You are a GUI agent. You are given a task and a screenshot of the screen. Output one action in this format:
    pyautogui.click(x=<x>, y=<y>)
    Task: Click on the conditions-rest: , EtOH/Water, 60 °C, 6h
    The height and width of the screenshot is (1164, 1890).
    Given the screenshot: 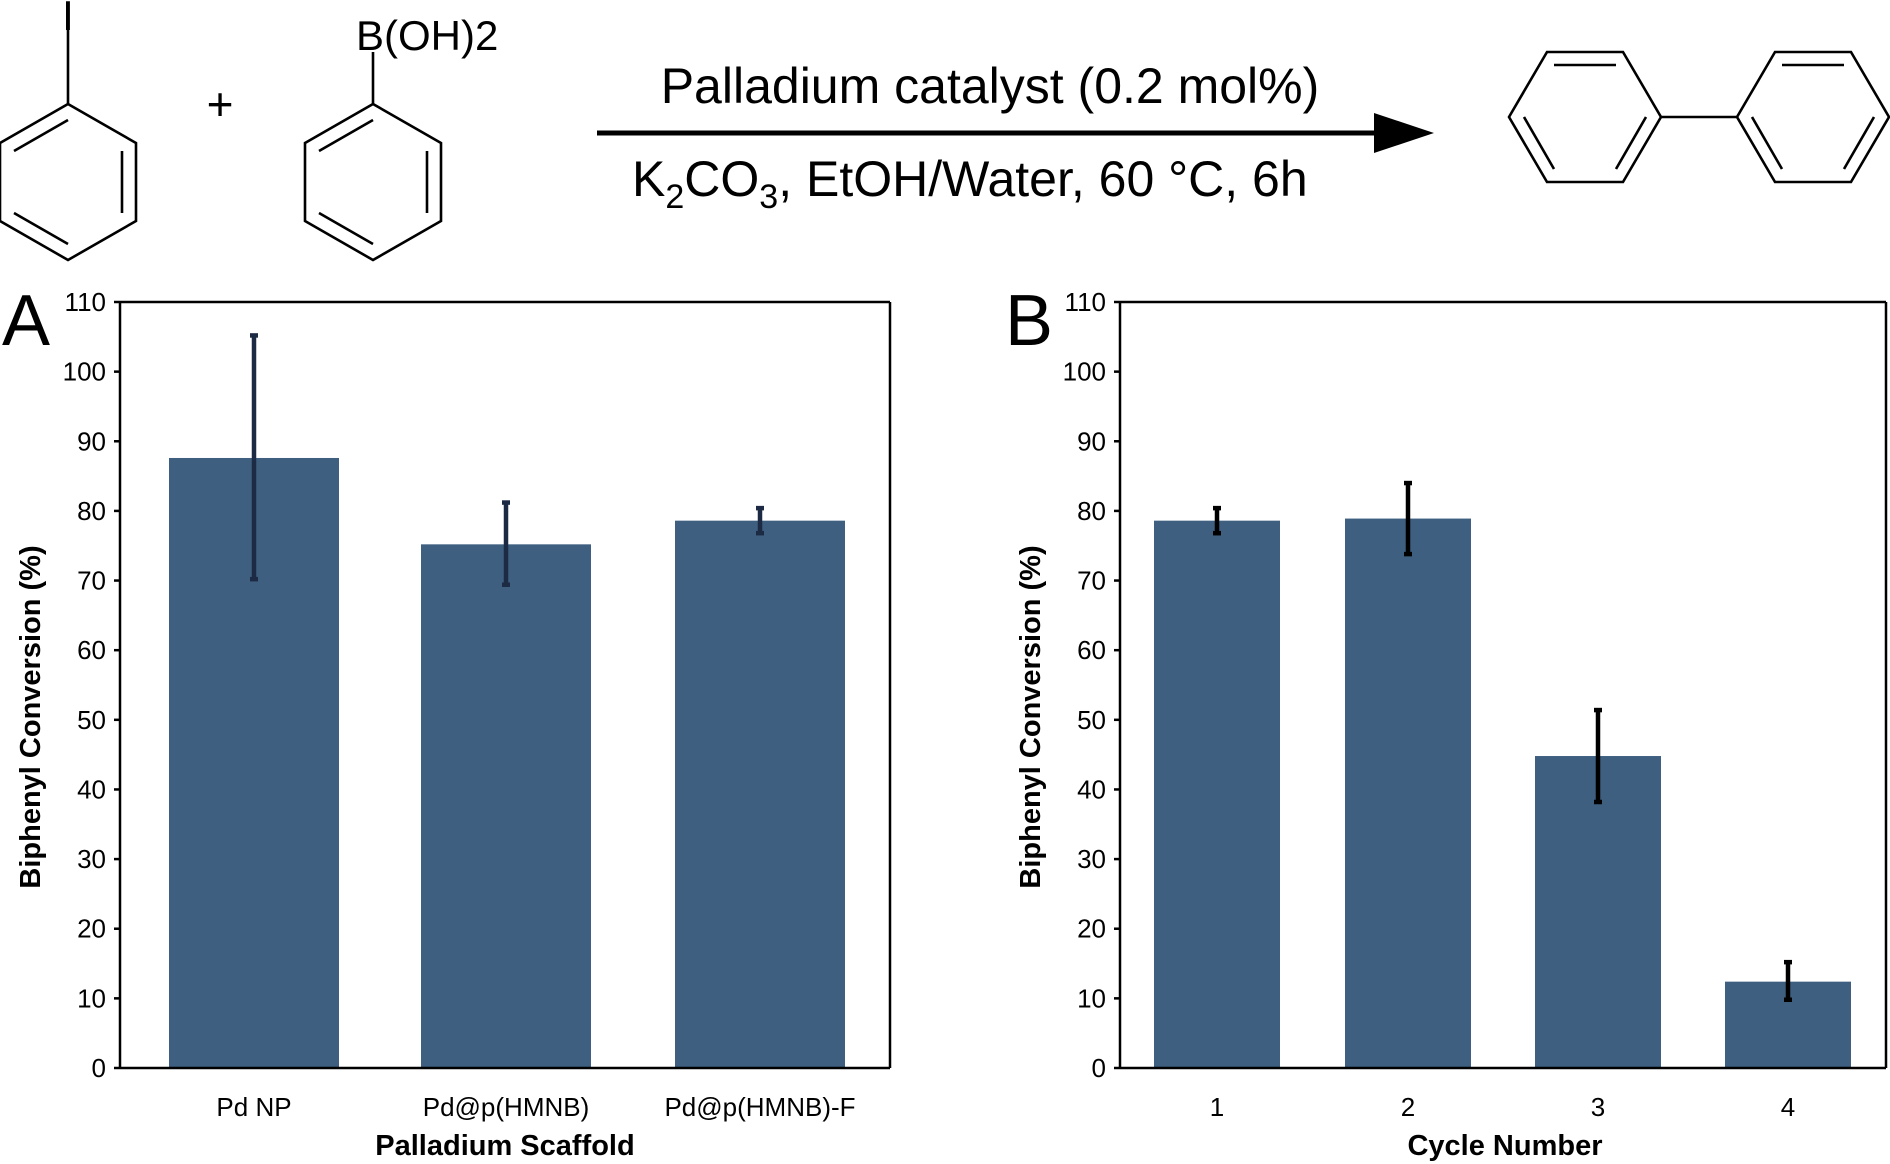 What is the action you would take?
    pyautogui.click(x=1042, y=179)
    